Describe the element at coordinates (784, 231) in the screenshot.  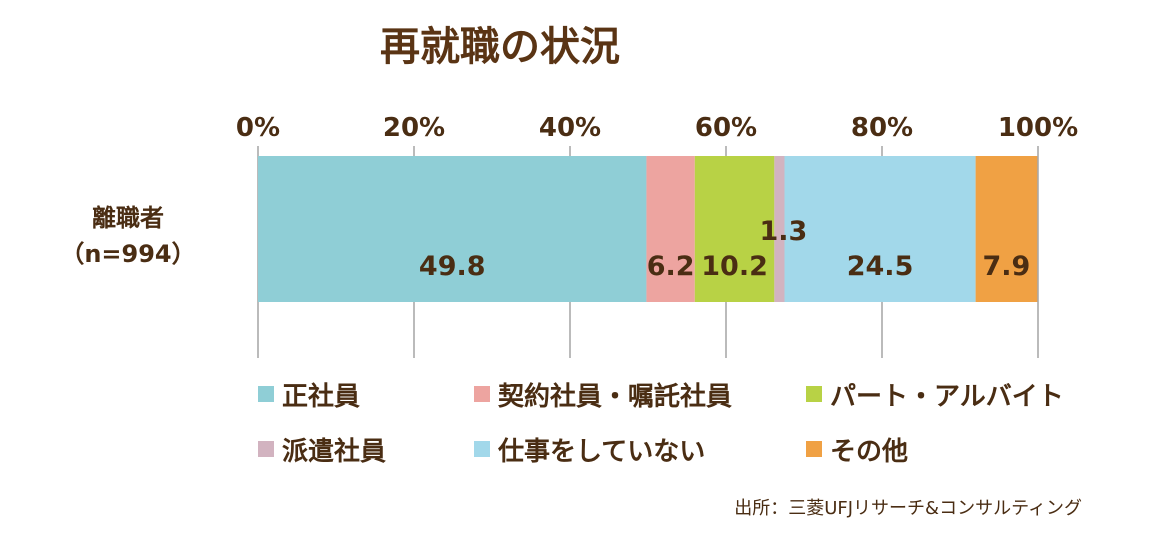
I see `data-label: 1.3` at that location.